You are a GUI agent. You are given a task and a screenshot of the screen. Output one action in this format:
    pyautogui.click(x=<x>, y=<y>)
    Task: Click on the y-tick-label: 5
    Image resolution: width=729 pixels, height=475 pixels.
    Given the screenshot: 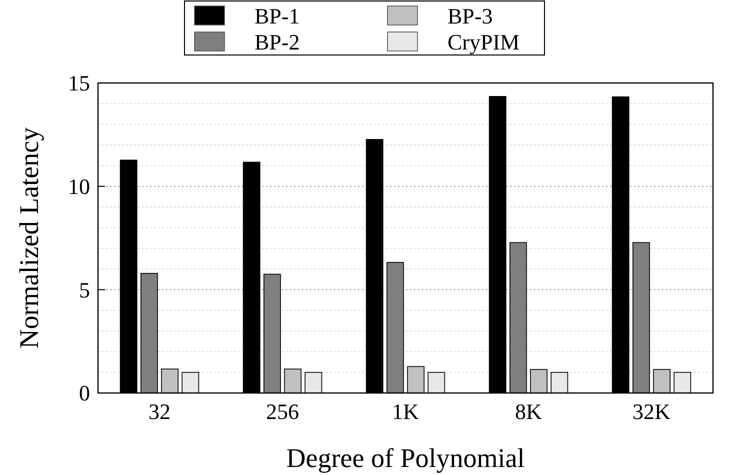 What is the action you would take?
    pyautogui.click(x=84, y=289)
    